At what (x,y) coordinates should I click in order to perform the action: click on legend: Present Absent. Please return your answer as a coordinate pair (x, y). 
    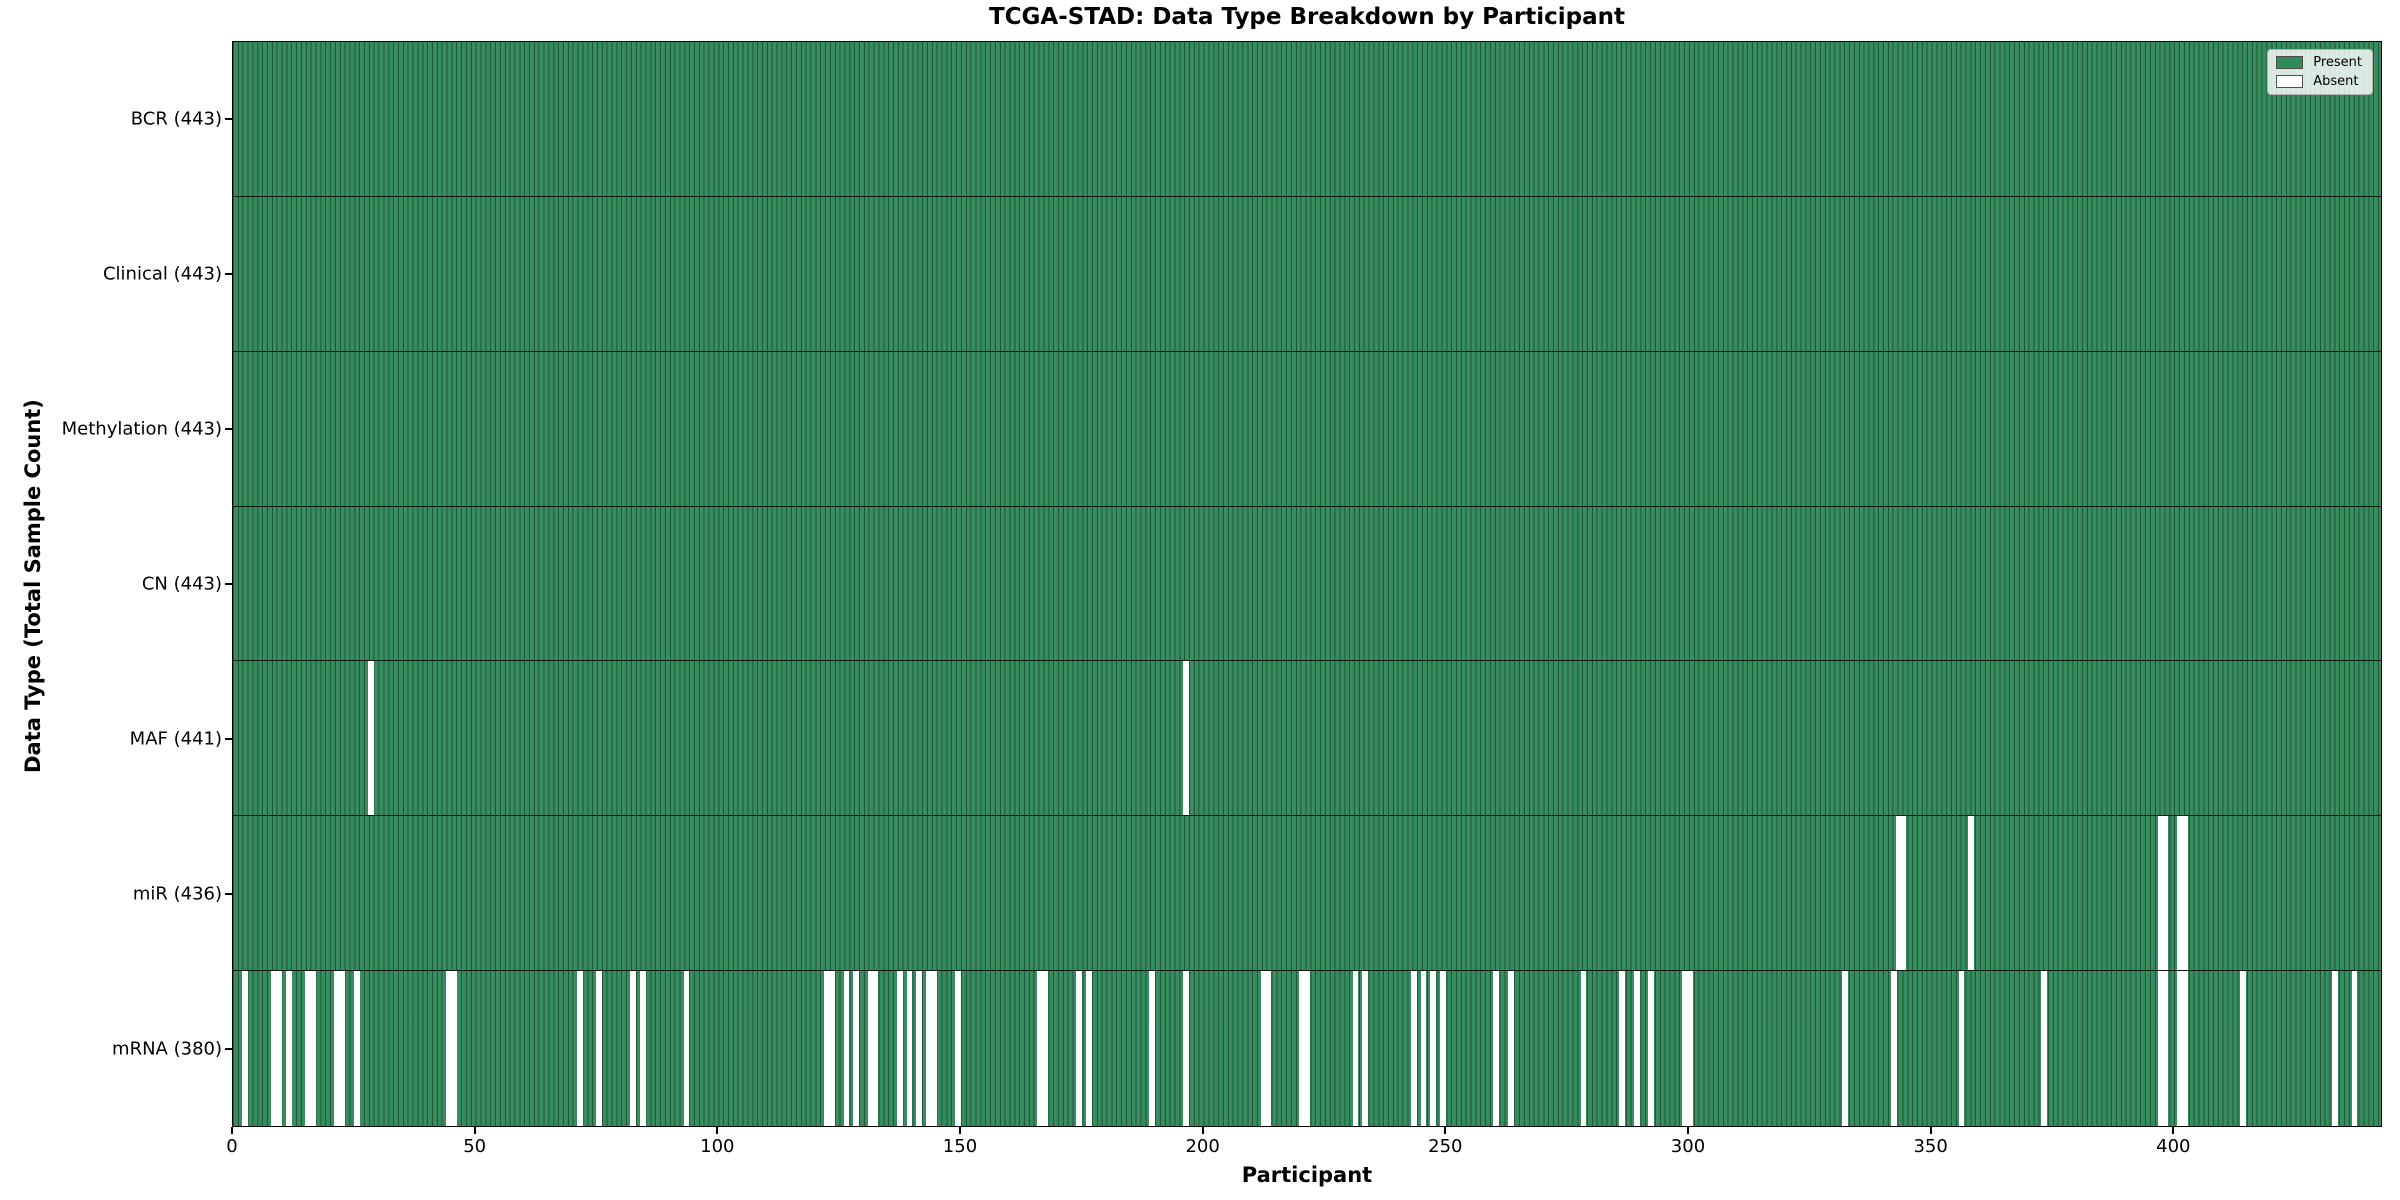
    Looking at the image, I should click on (2320, 72).